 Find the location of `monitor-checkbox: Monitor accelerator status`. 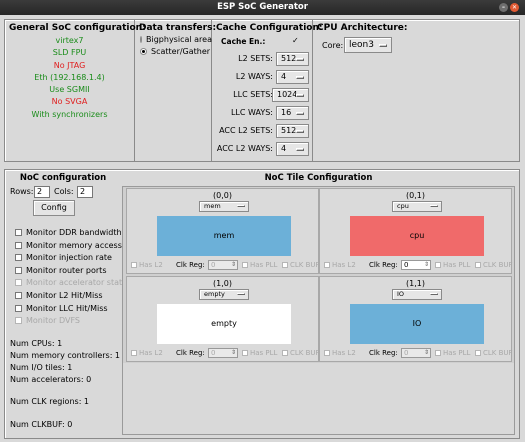

monitor-checkbox: Monitor accelerator status is located at coordinates (73, 282).